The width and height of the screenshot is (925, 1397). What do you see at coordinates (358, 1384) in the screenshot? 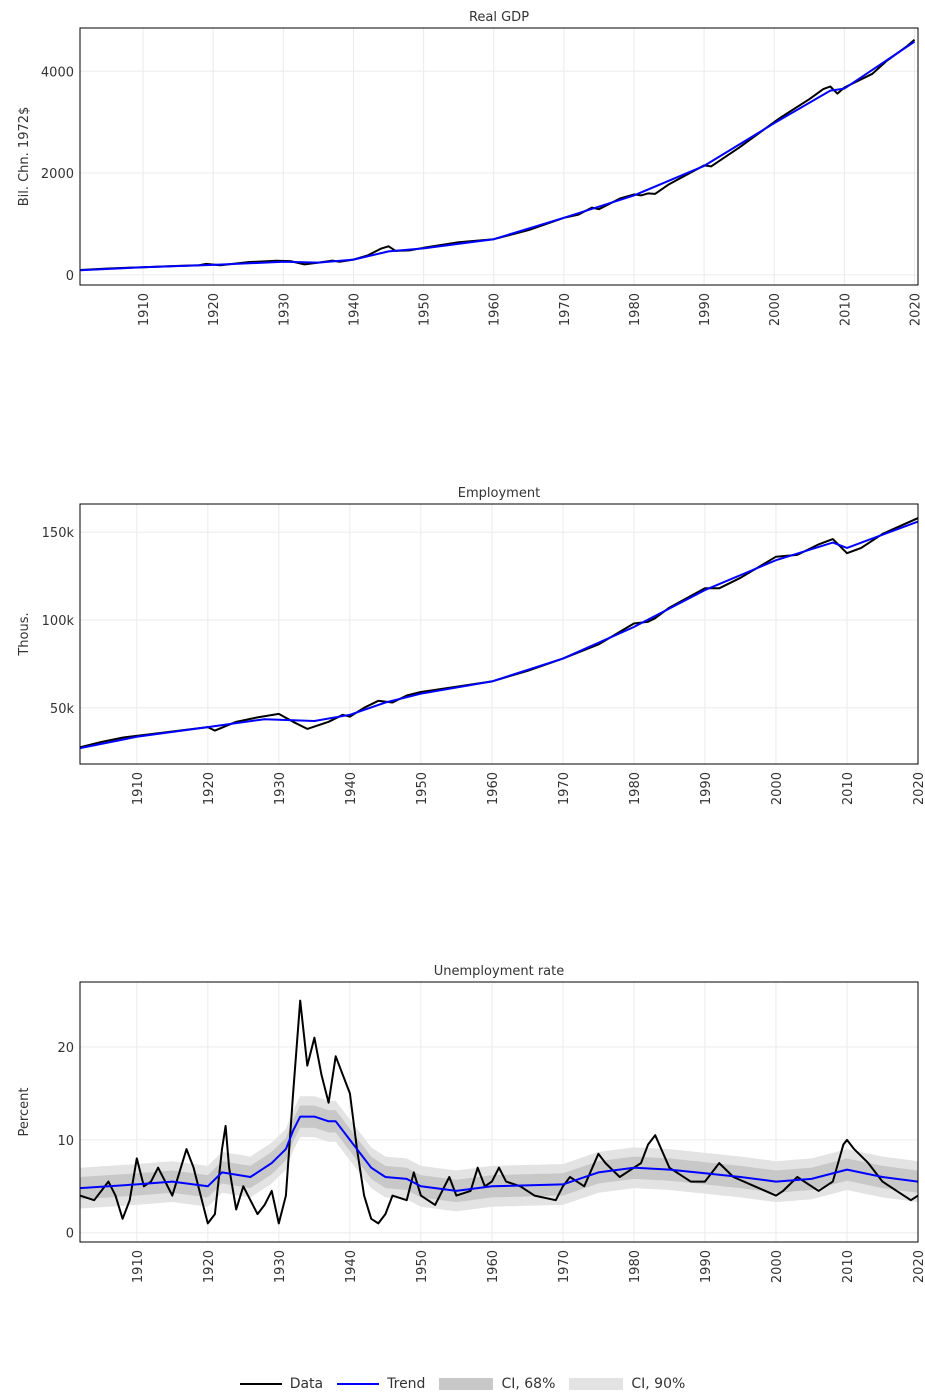
I see `legend-swatch-trend` at bounding box center [358, 1384].